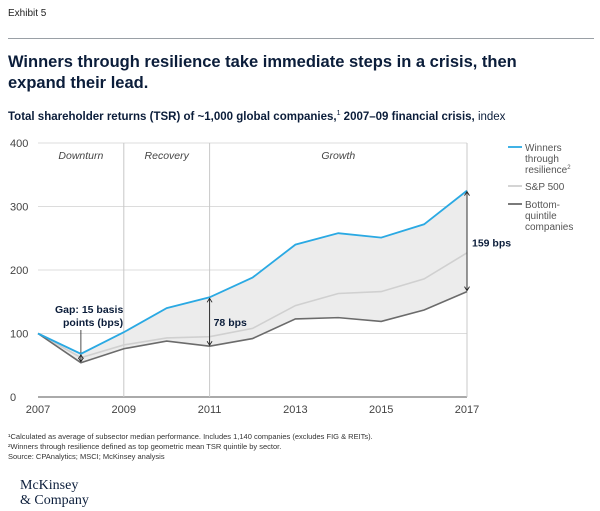 Image resolution: width=600 pixels, height=511 pixels. What do you see at coordinates (89, 310) in the screenshot?
I see `gap-label-line-1: Gap: 15 basis` at bounding box center [89, 310].